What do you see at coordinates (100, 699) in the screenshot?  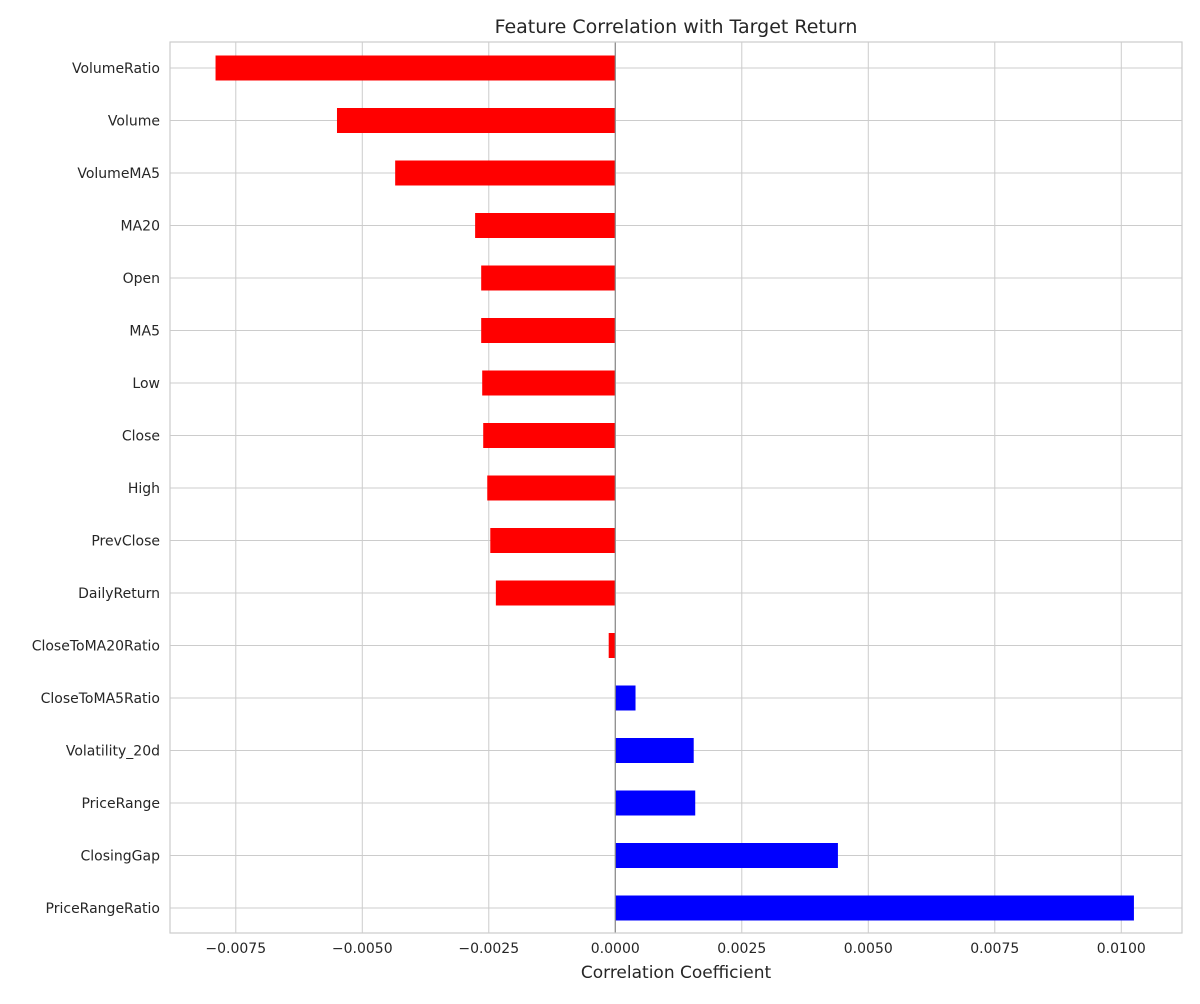 I see `category-label: CloseToMA5Ratio` at bounding box center [100, 699].